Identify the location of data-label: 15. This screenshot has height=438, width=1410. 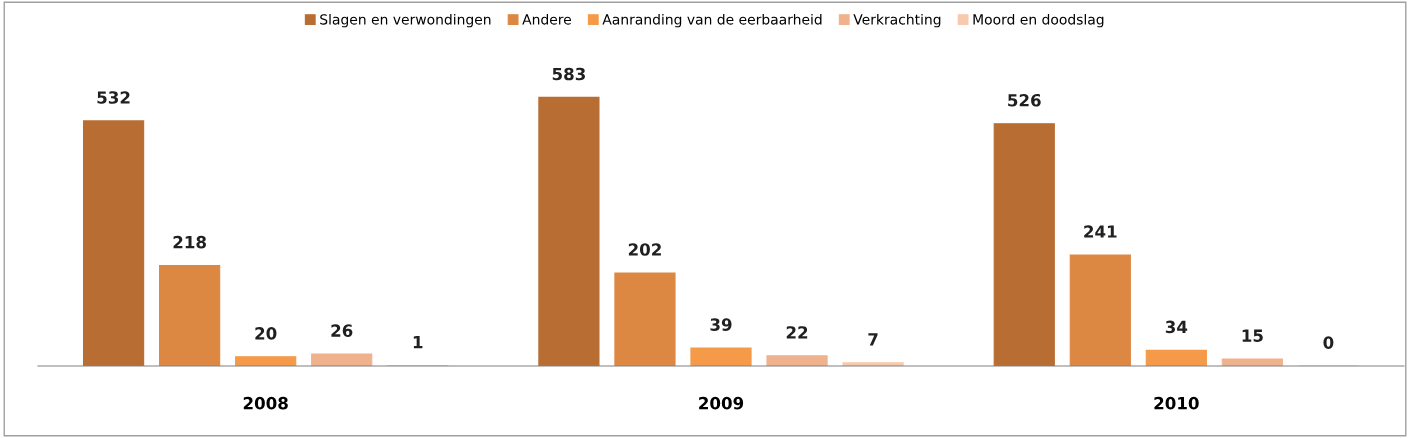
(1252, 335).